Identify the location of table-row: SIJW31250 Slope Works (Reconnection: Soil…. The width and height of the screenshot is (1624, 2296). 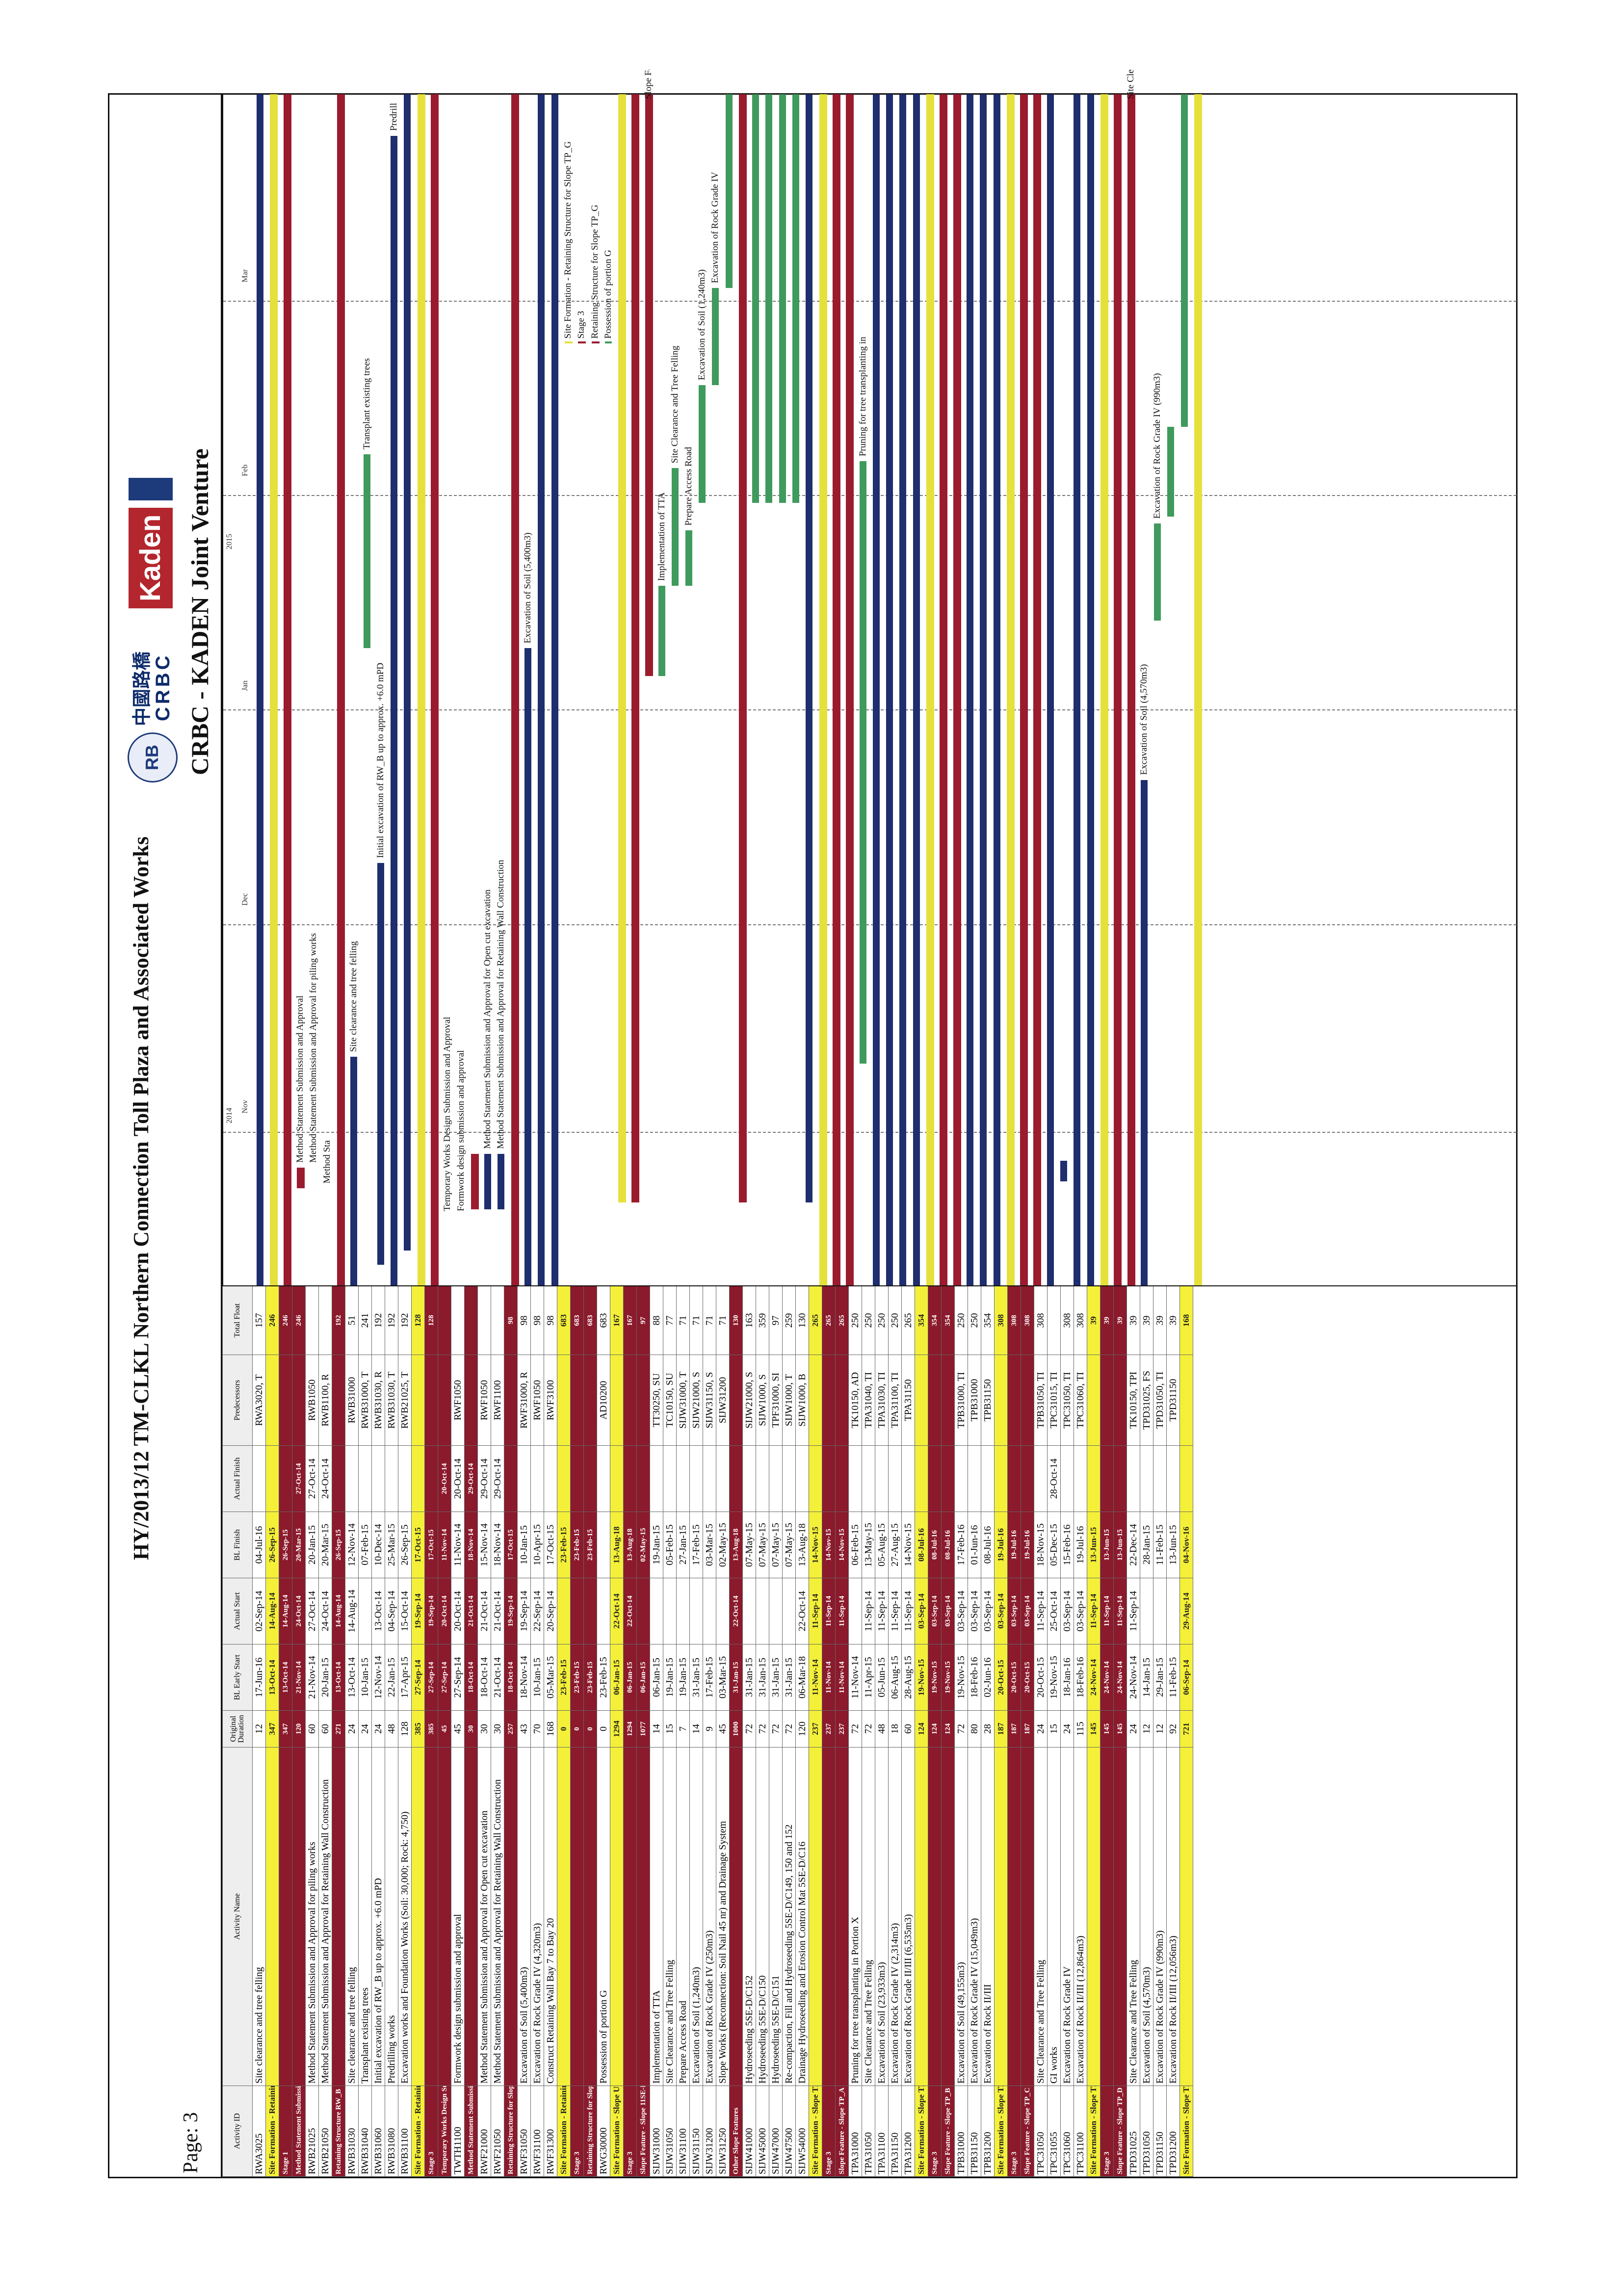
(723, 1731).